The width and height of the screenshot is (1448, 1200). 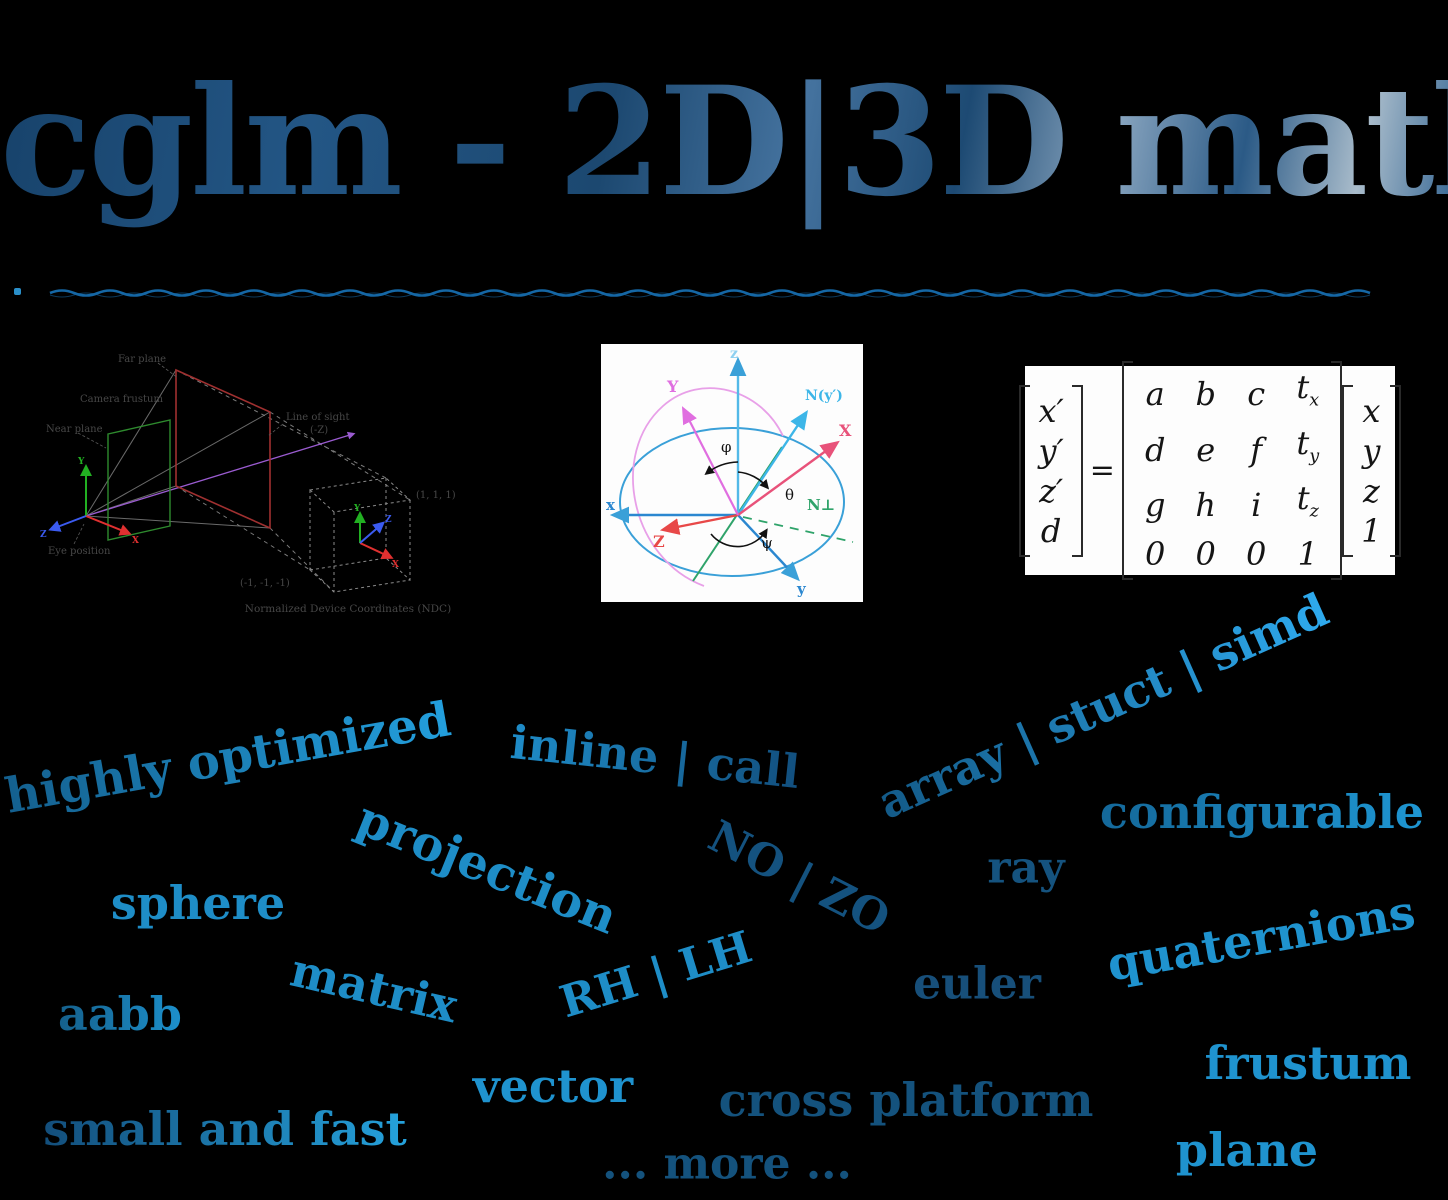 I want to click on rhs-vector: x y z 1, so click(x=1371, y=470).